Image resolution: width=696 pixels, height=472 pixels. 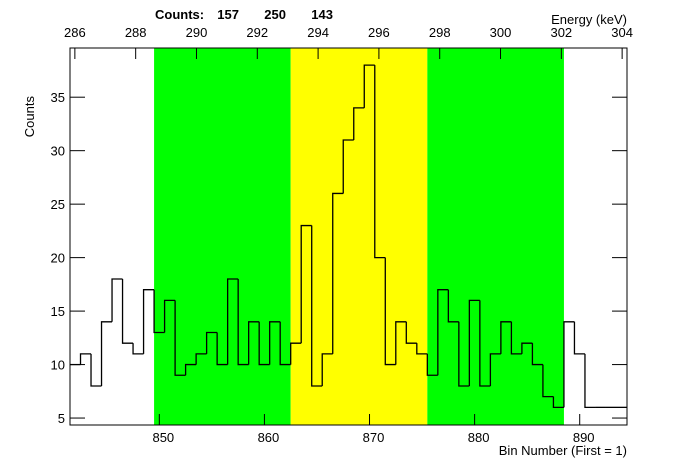 I want to click on region-count: 143, so click(x=322, y=14).